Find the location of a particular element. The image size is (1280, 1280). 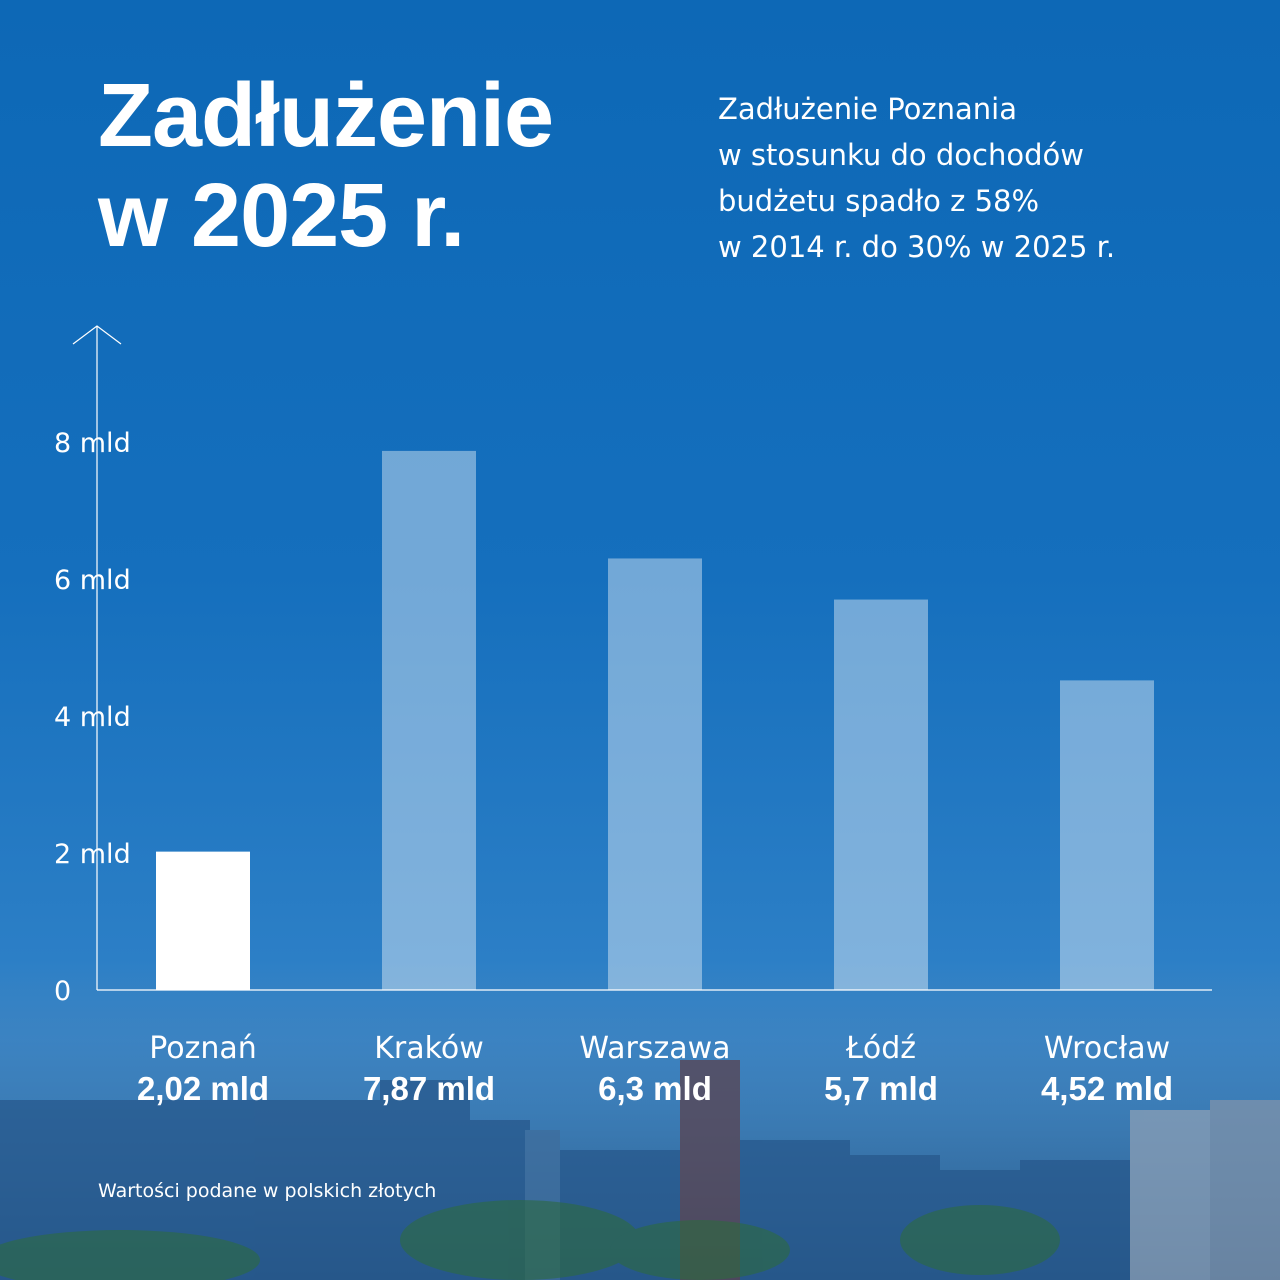

x-tick-label: Kraków is located at coordinates (429, 1048).